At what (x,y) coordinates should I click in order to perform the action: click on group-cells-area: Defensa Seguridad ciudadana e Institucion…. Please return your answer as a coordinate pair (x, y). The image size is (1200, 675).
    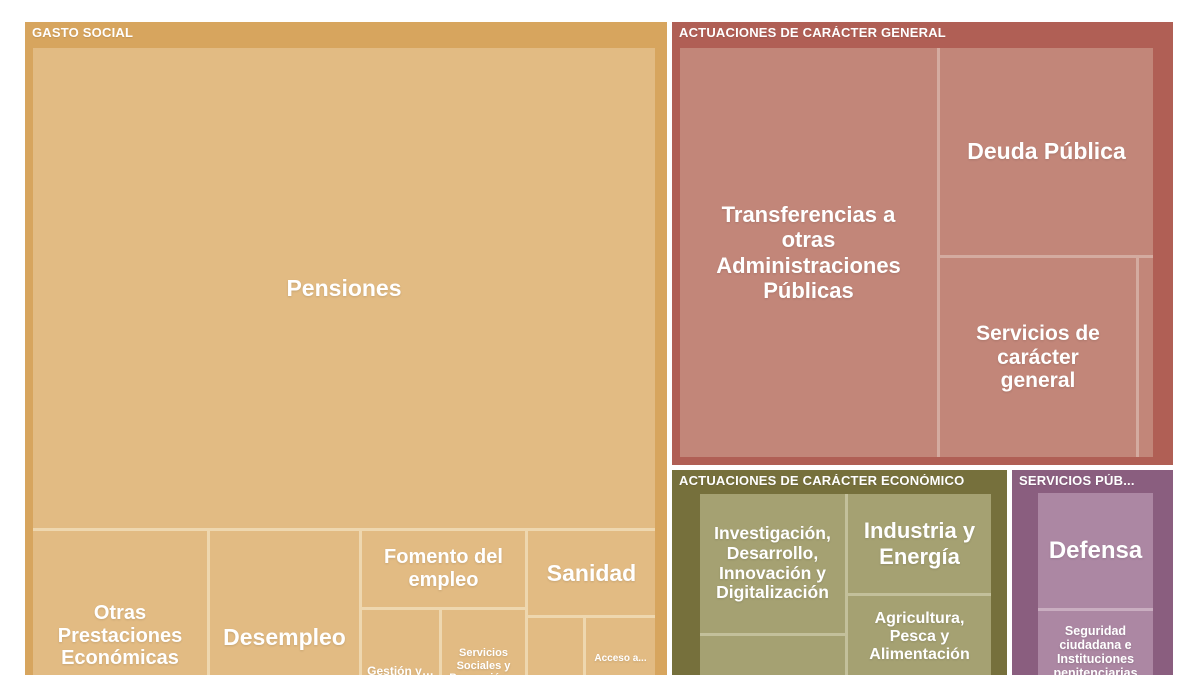
    Looking at the image, I should click on (1095, 584).